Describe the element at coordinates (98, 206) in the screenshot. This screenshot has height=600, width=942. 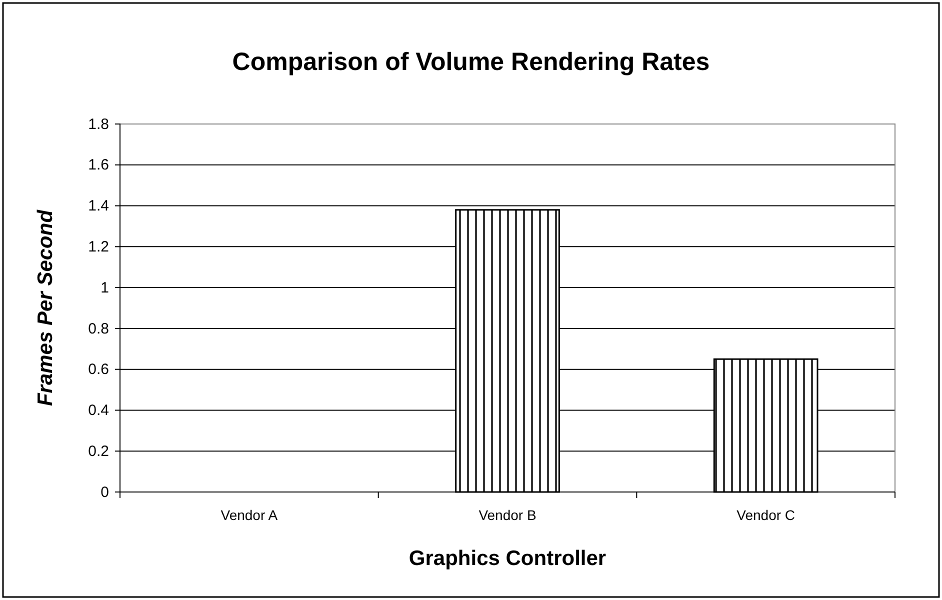
I see `y-tick-label: 1.4` at that location.